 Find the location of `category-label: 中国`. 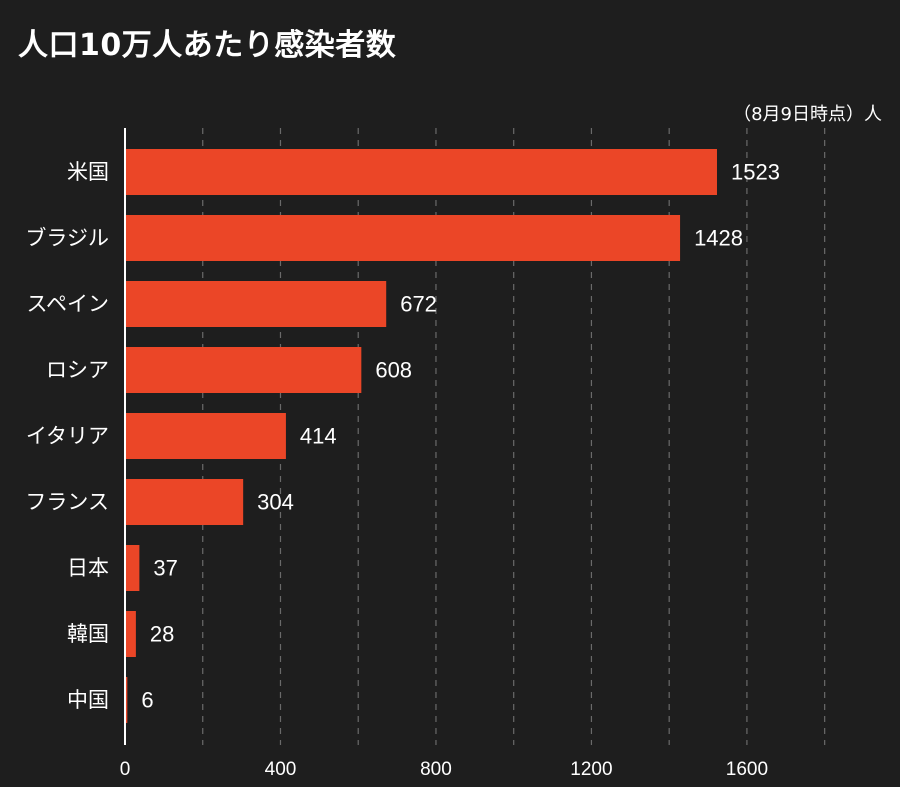

category-label: 中国 is located at coordinates (88, 700).